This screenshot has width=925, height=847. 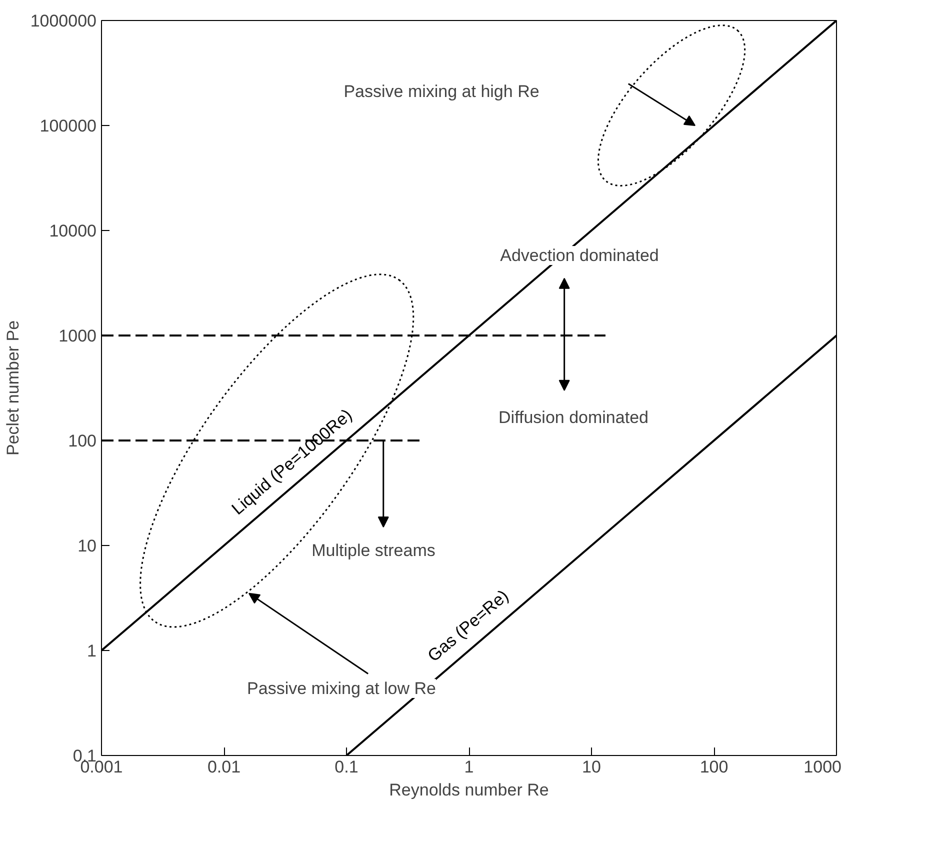 What do you see at coordinates (92, 651) in the screenshot?
I see `y-tick-label: 1` at bounding box center [92, 651].